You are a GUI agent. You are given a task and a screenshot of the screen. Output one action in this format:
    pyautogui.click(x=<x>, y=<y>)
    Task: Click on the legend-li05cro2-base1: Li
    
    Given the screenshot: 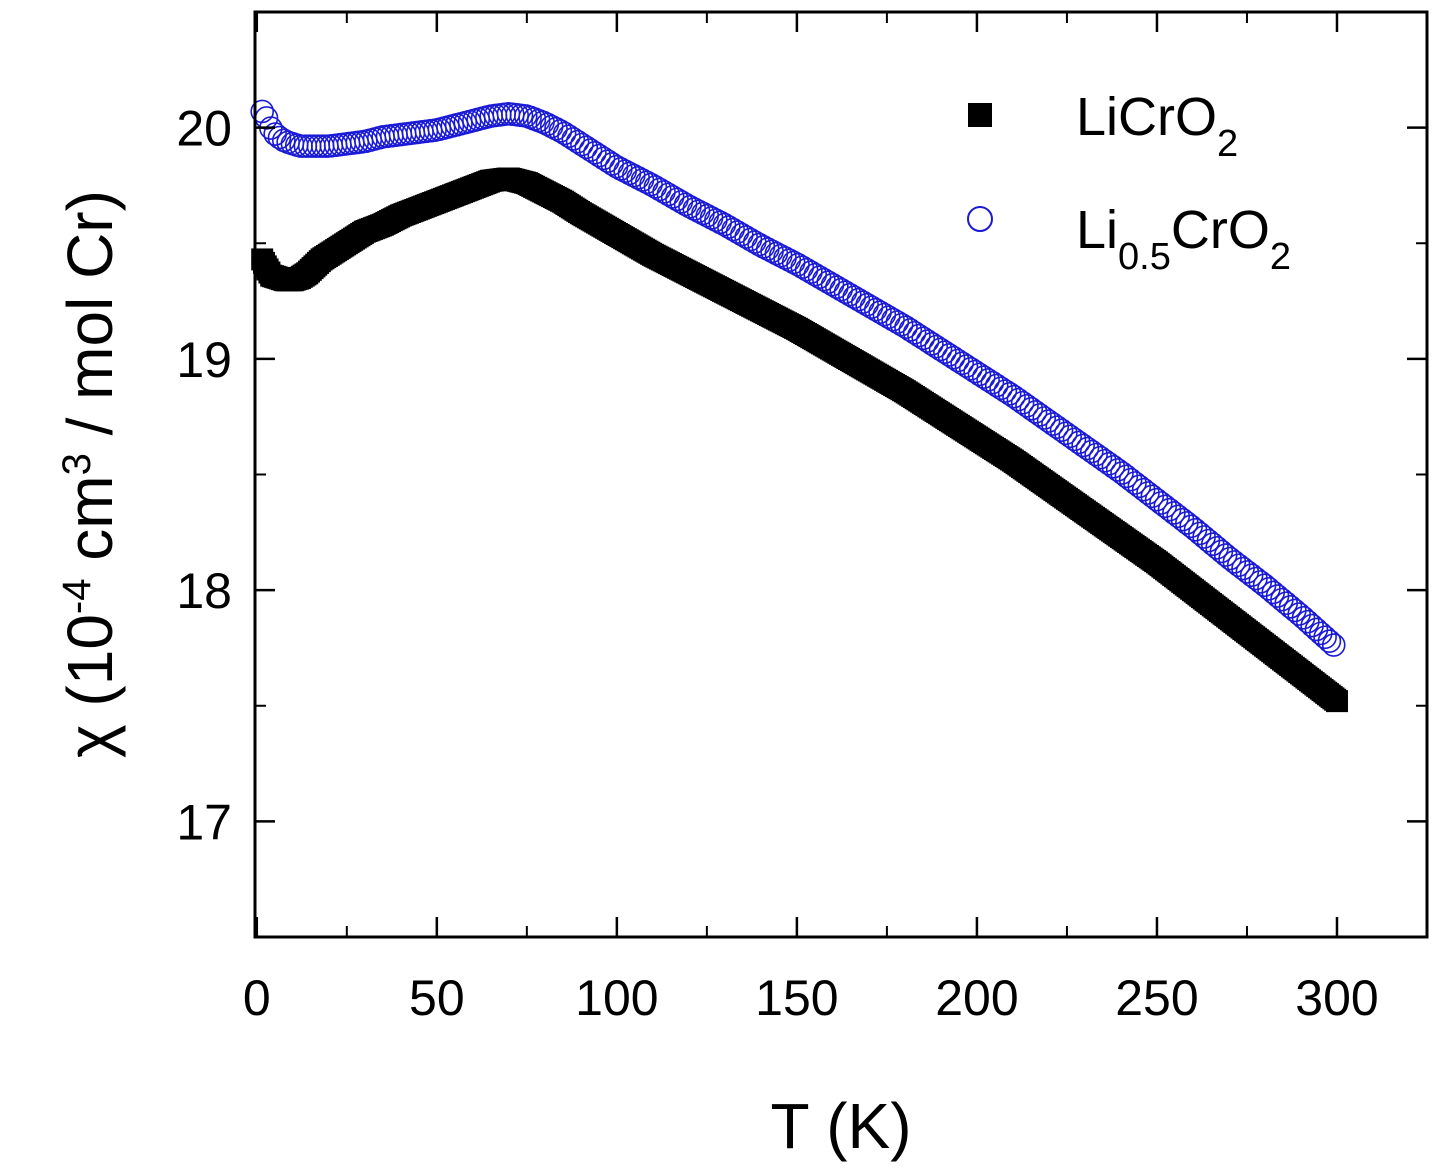 What is the action you would take?
    pyautogui.click(x=1097, y=230)
    